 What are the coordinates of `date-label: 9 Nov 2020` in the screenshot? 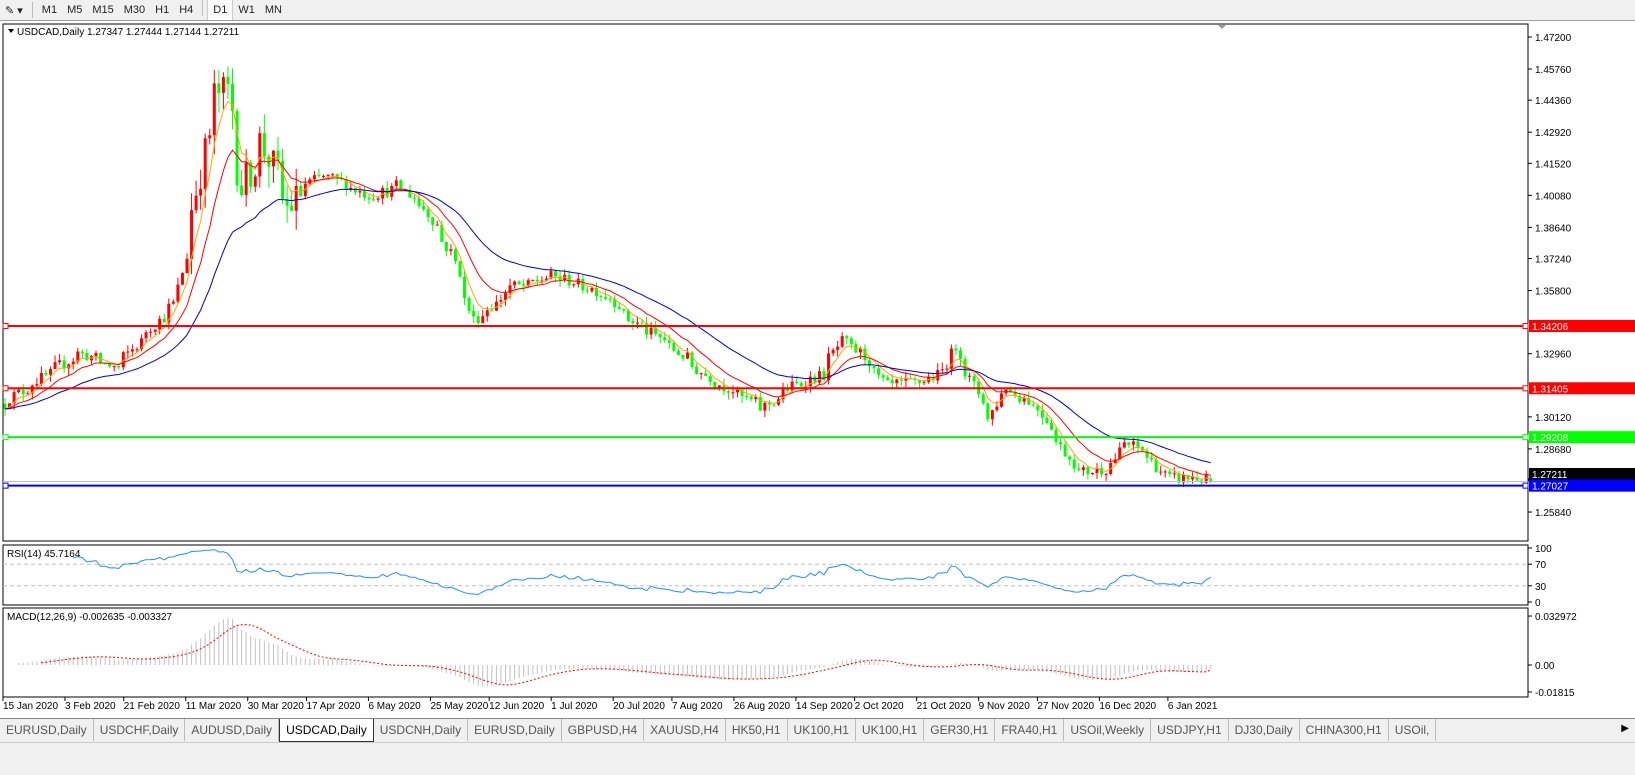 It's located at (1005, 706).